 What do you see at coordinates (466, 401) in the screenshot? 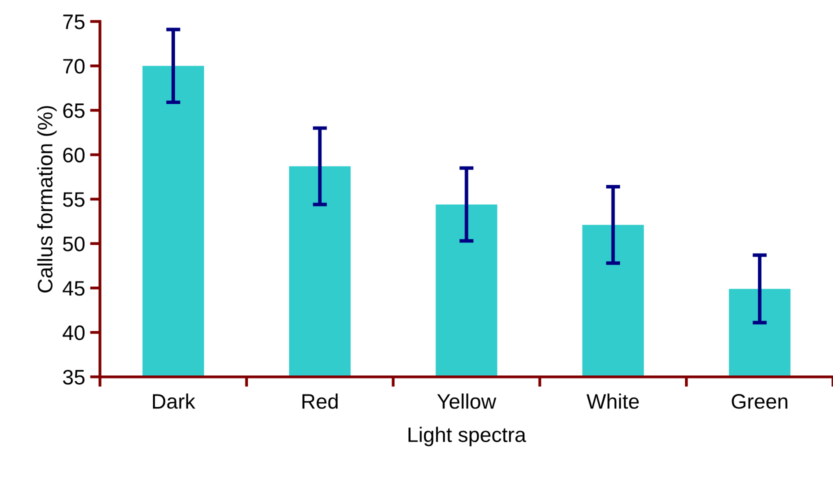
I see `x-tick-label: Yellow` at bounding box center [466, 401].